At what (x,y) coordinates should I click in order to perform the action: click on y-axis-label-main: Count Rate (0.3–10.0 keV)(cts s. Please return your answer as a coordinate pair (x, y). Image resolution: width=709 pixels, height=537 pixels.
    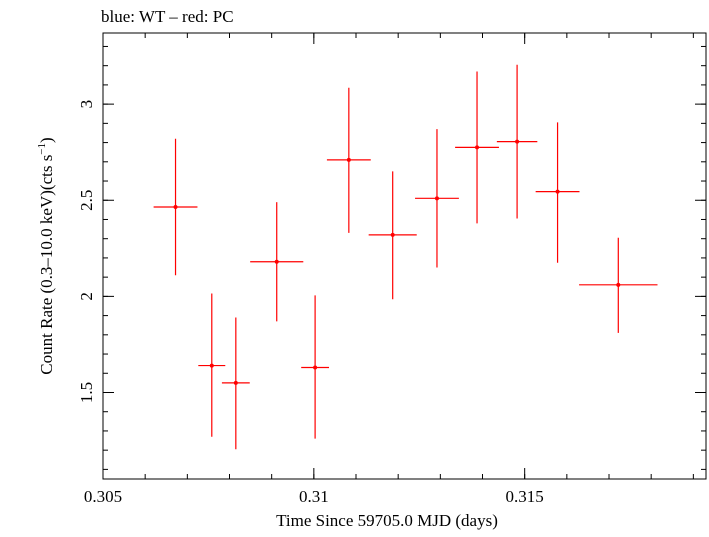
    Looking at the image, I should click on (46, 265).